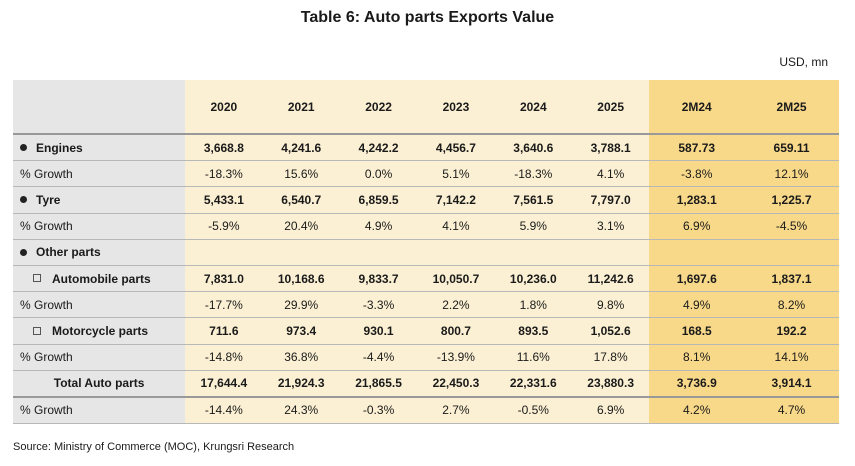  What do you see at coordinates (301, 107) in the screenshot?
I see `header-cell: 2021` at bounding box center [301, 107].